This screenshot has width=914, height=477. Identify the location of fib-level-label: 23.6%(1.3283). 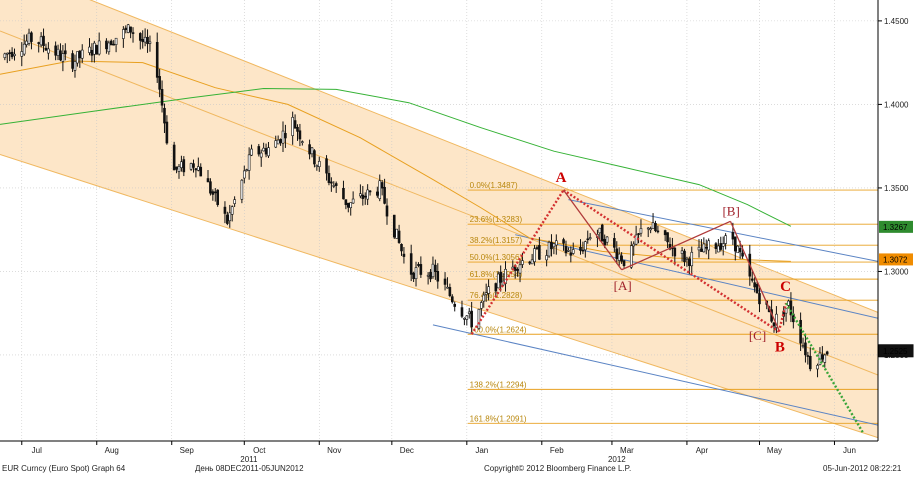
(496, 219).